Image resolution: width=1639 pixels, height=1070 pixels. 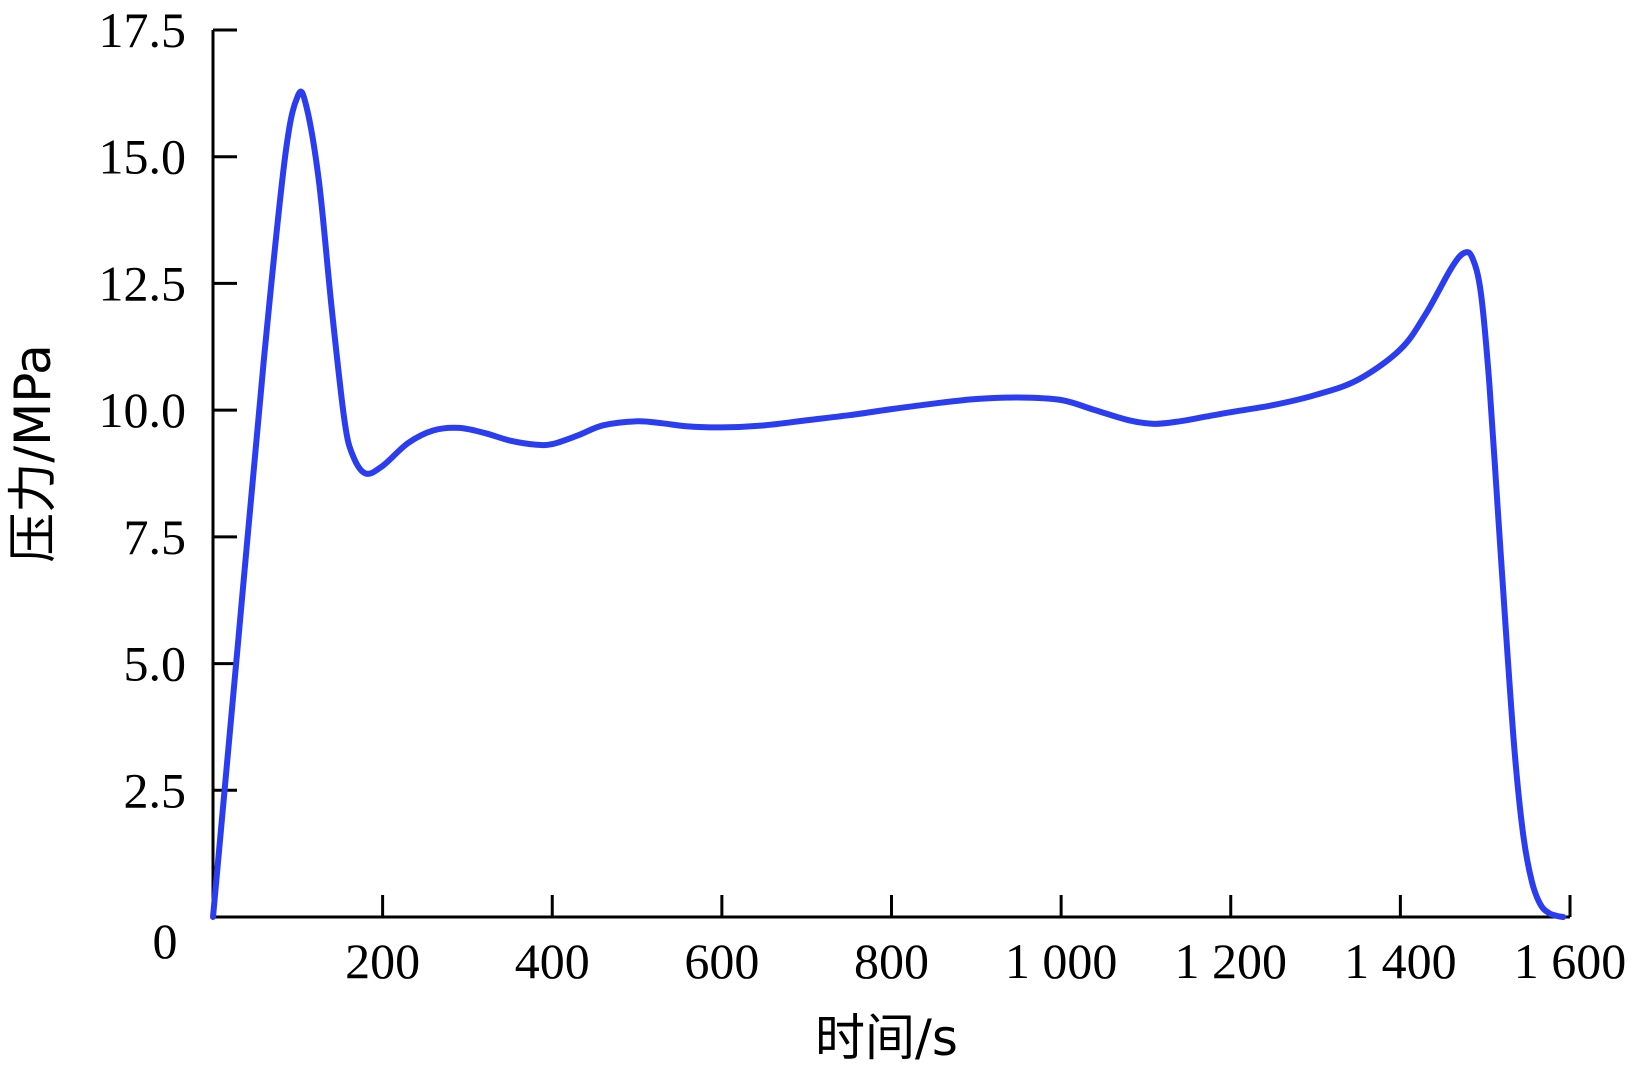 I want to click on y-tick-label: 17.5, so click(x=143, y=30).